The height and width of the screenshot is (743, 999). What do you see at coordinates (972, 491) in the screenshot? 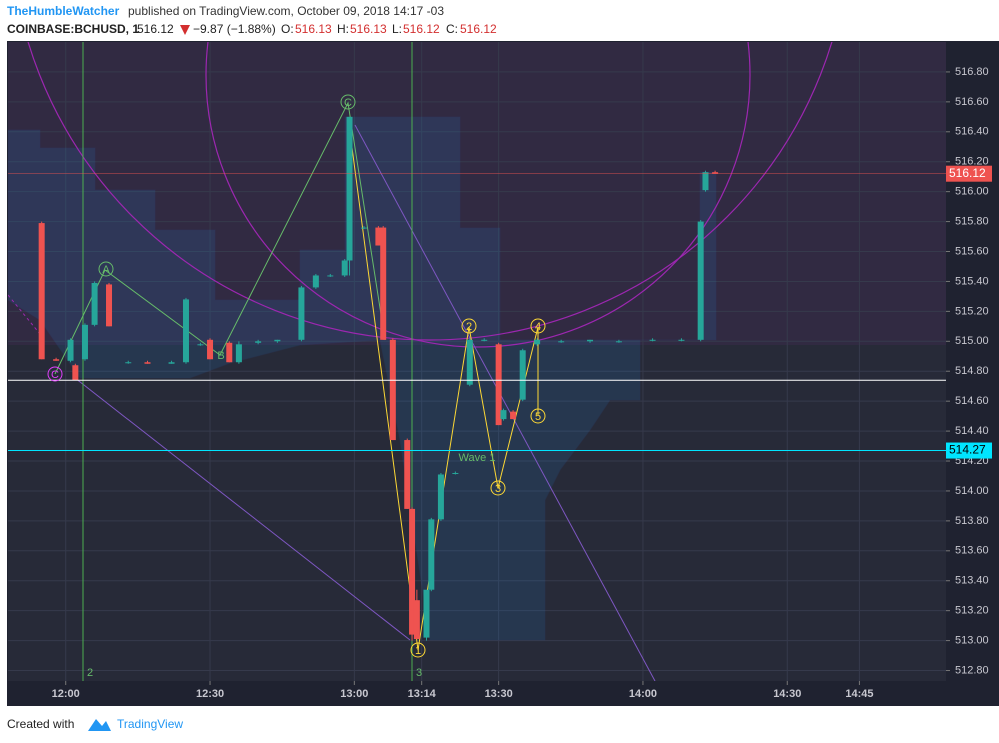
I see `y-tick-label: 514.00` at bounding box center [972, 491].